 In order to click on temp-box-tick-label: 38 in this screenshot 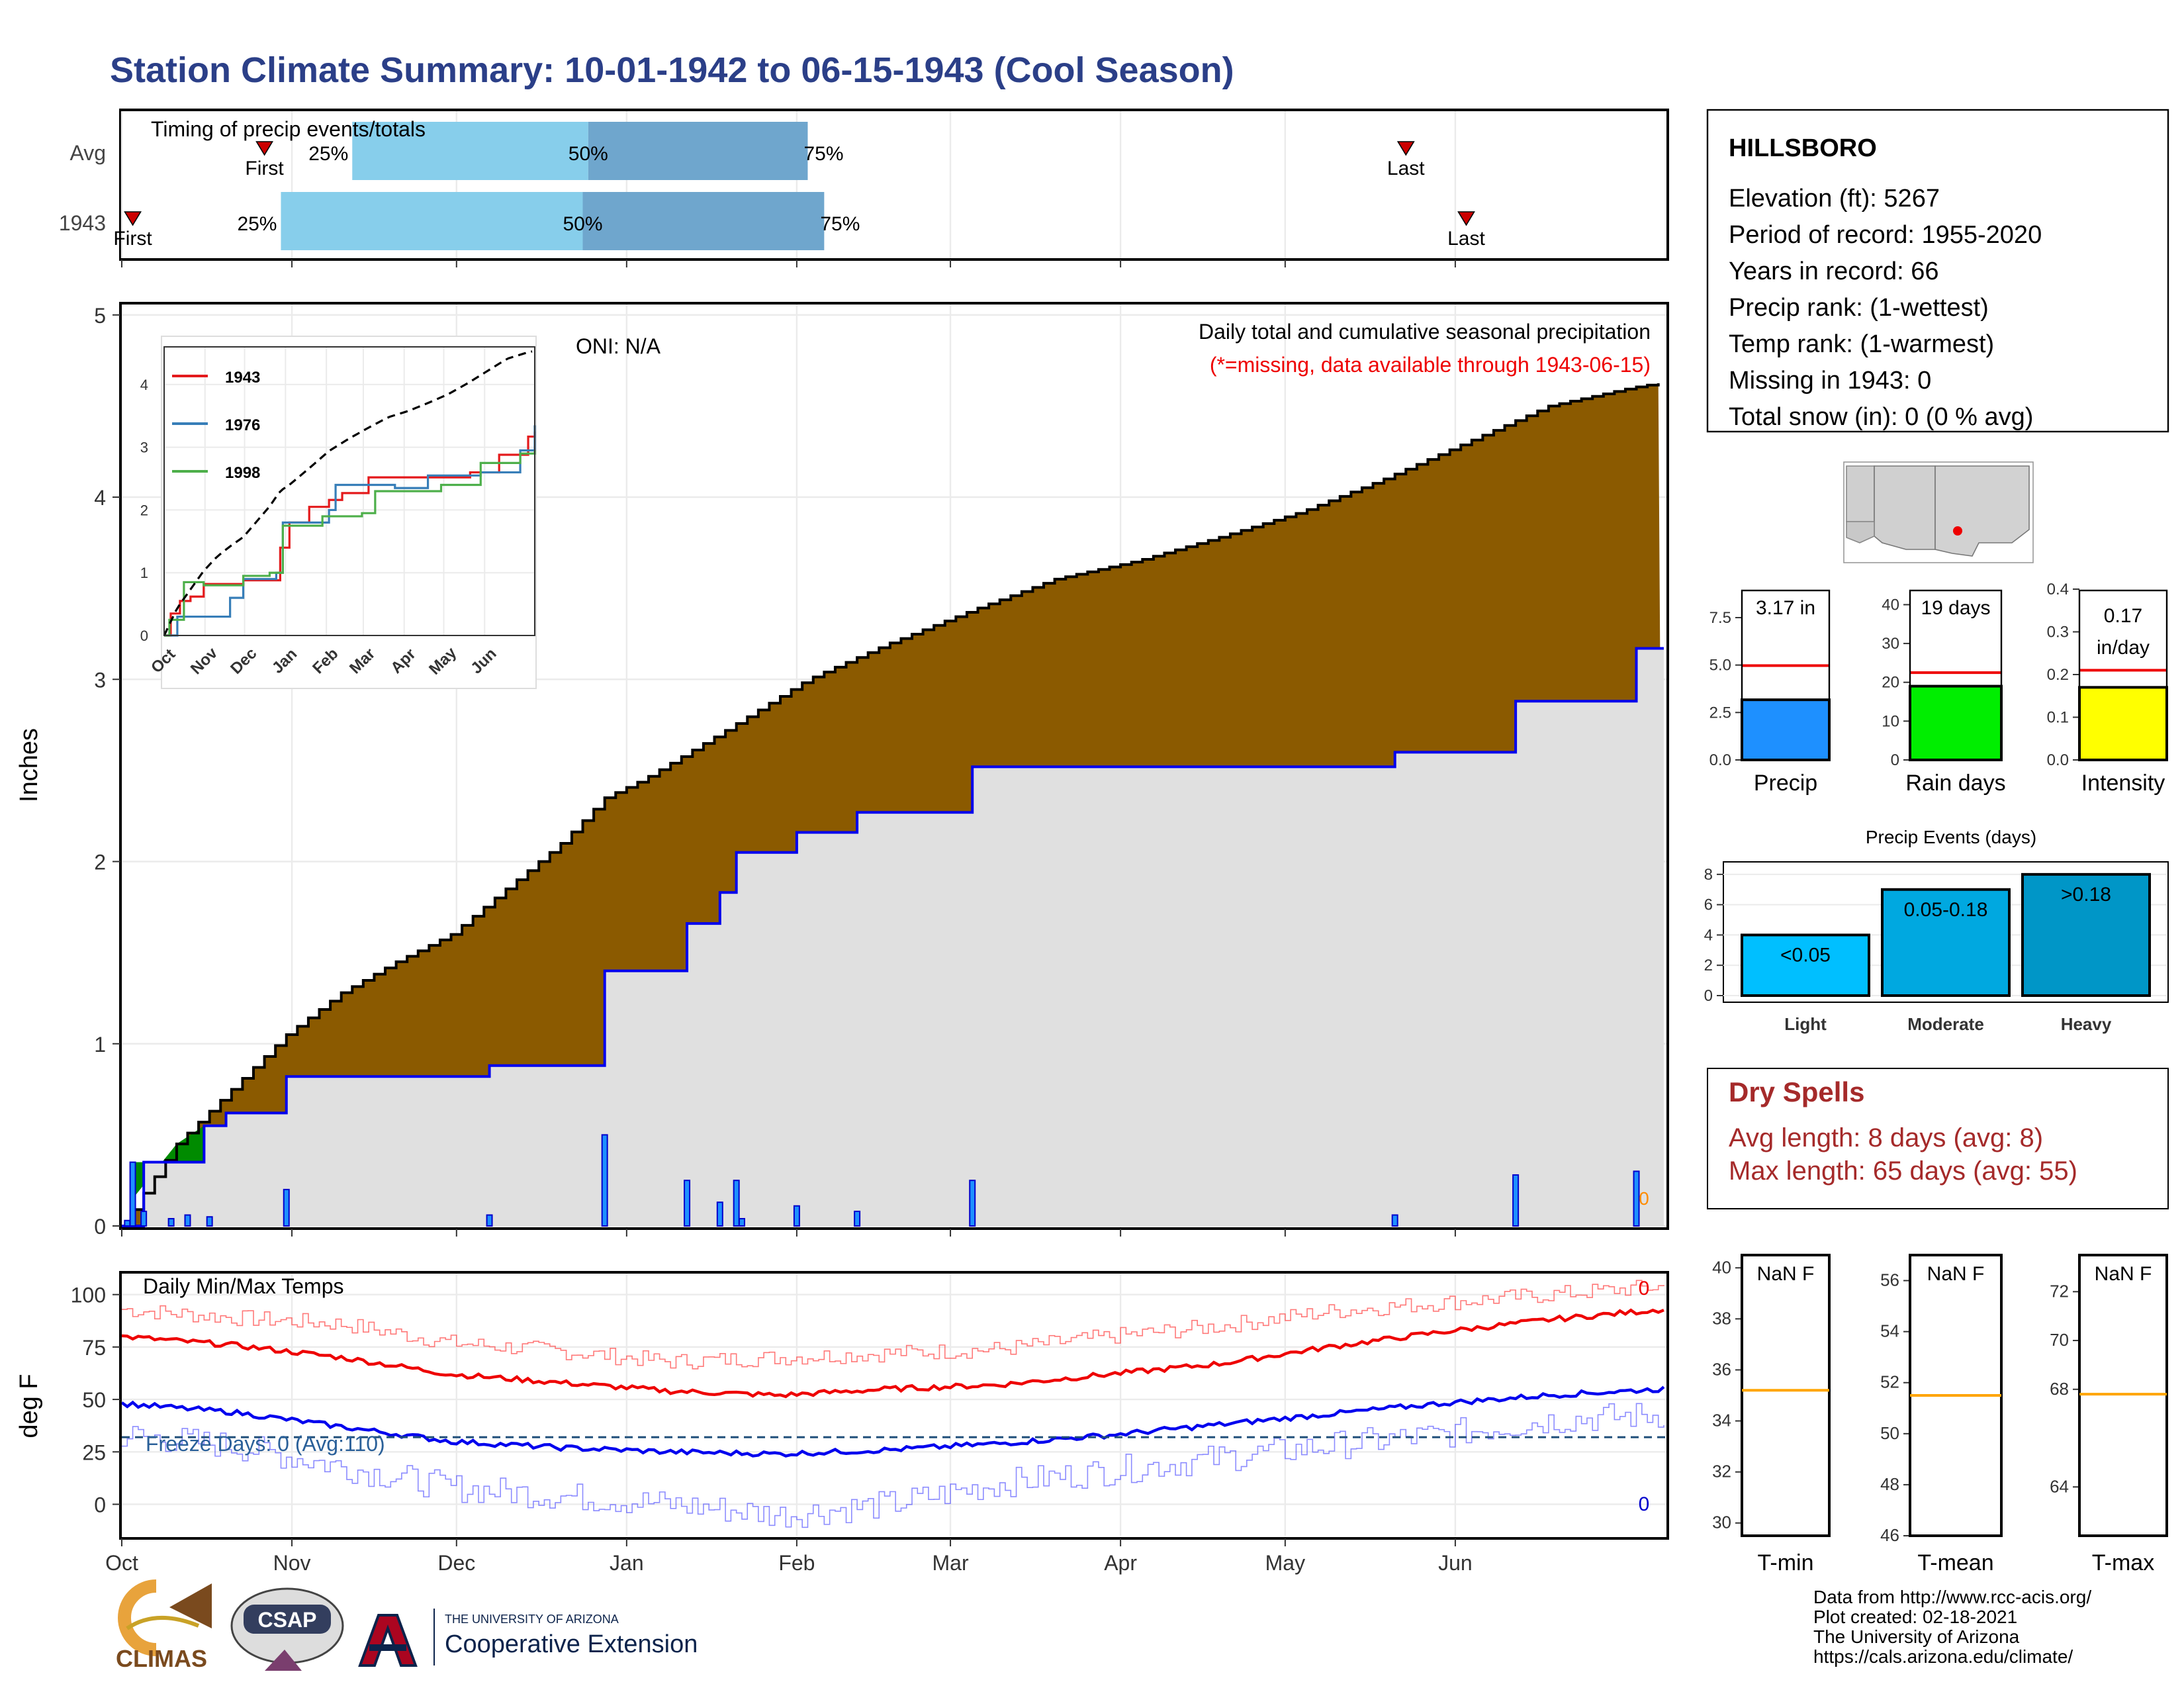, I will do `click(1721, 1318)`.